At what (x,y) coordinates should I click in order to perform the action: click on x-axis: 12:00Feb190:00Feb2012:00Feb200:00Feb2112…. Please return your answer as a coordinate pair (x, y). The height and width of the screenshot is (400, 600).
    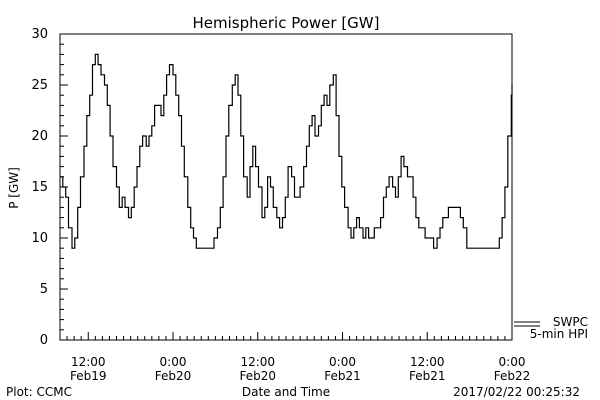
    Looking at the image, I should click on (295, 357).